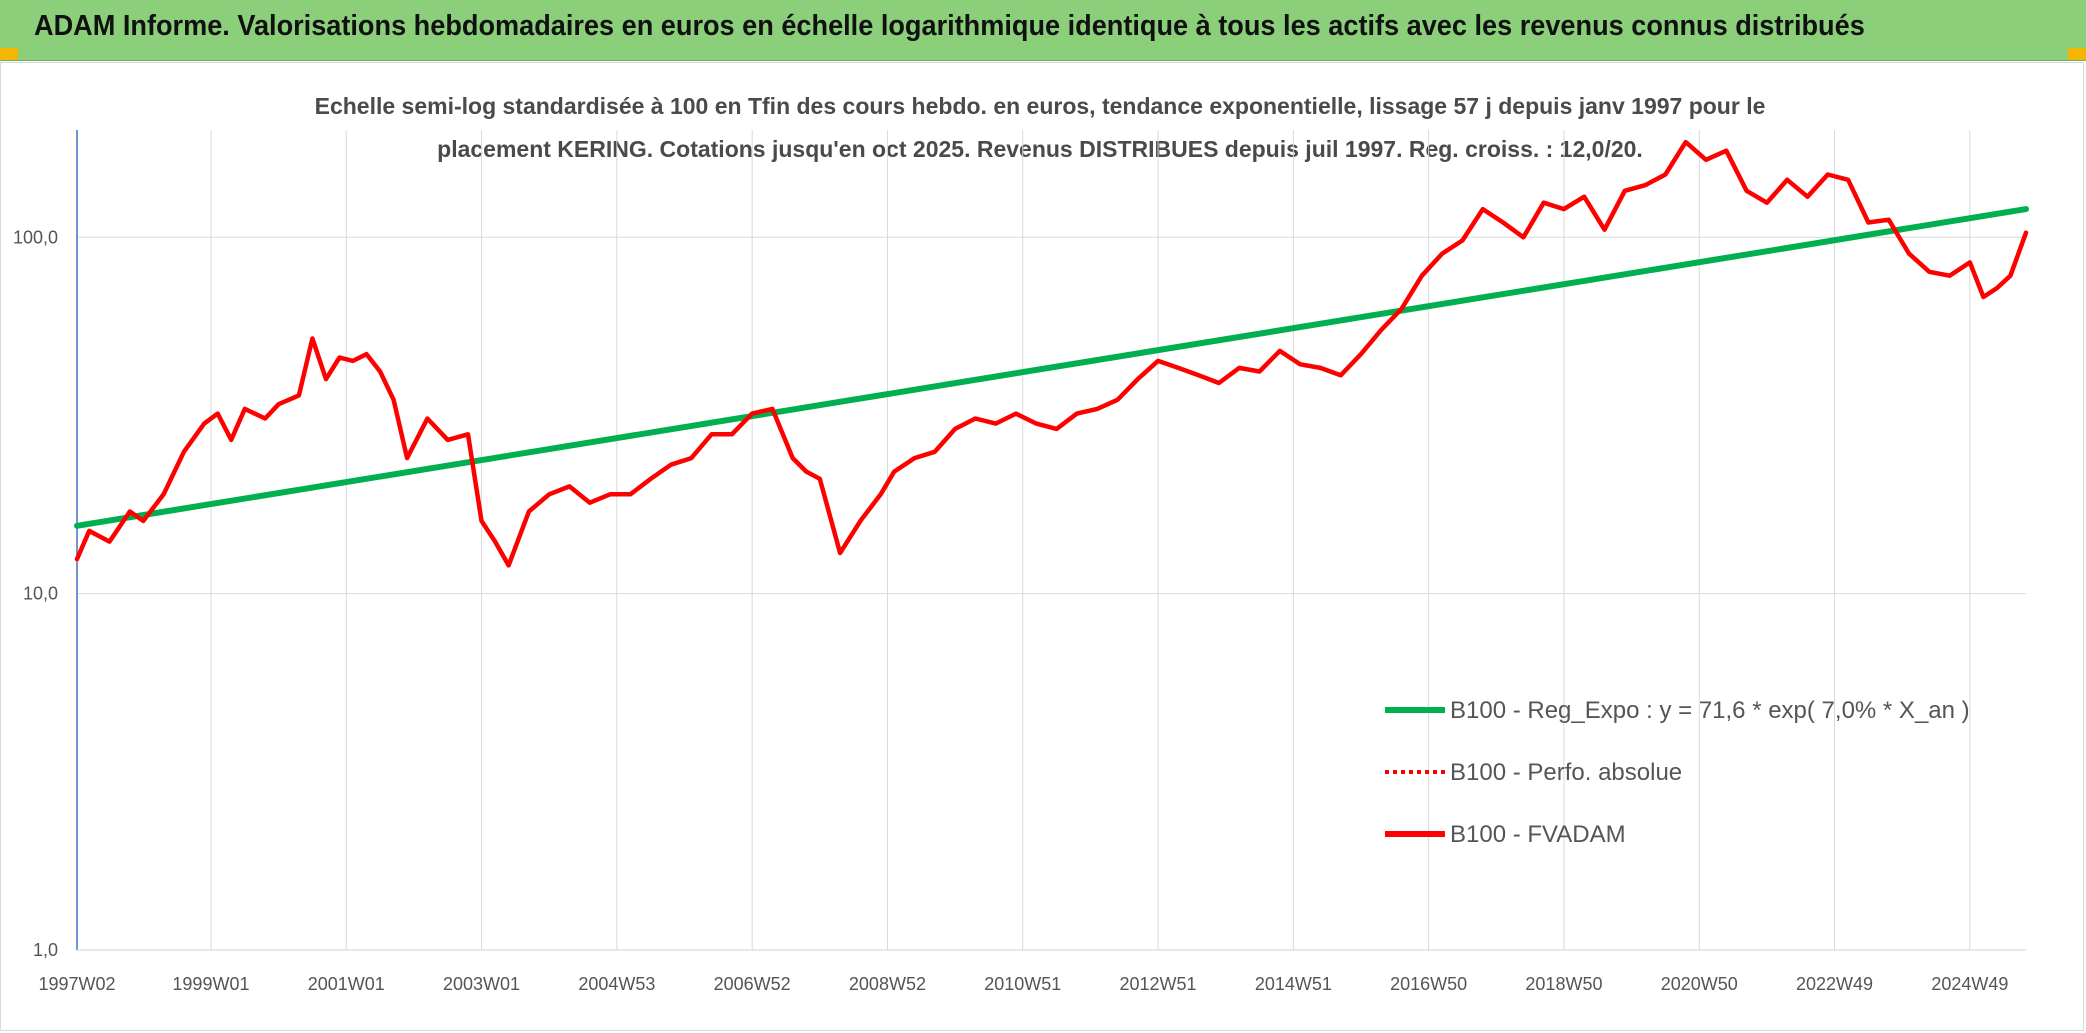  Describe the element at coordinates (752, 984) in the screenshot. I see `x-tick-label: 2006W52` at that location.